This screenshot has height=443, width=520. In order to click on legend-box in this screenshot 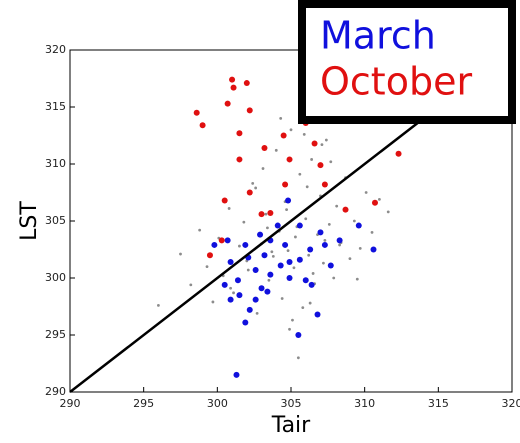, I will do `click(407, 62)`.